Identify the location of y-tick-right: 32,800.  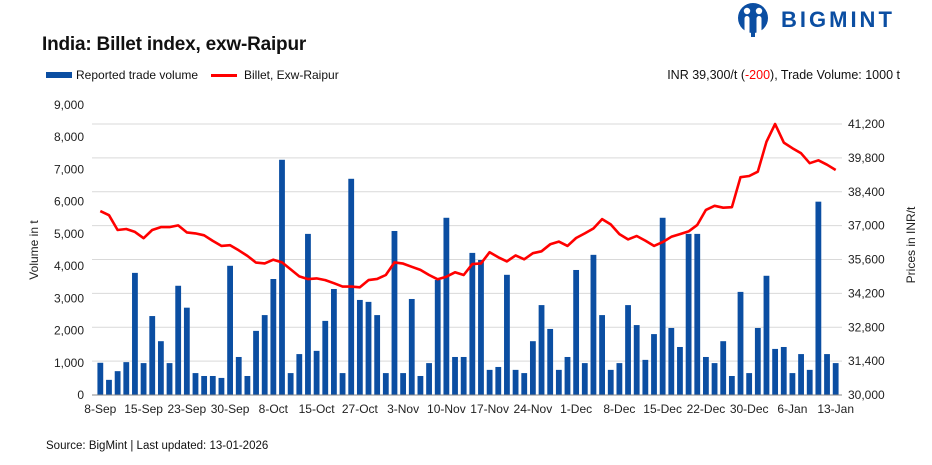
(866, 327).